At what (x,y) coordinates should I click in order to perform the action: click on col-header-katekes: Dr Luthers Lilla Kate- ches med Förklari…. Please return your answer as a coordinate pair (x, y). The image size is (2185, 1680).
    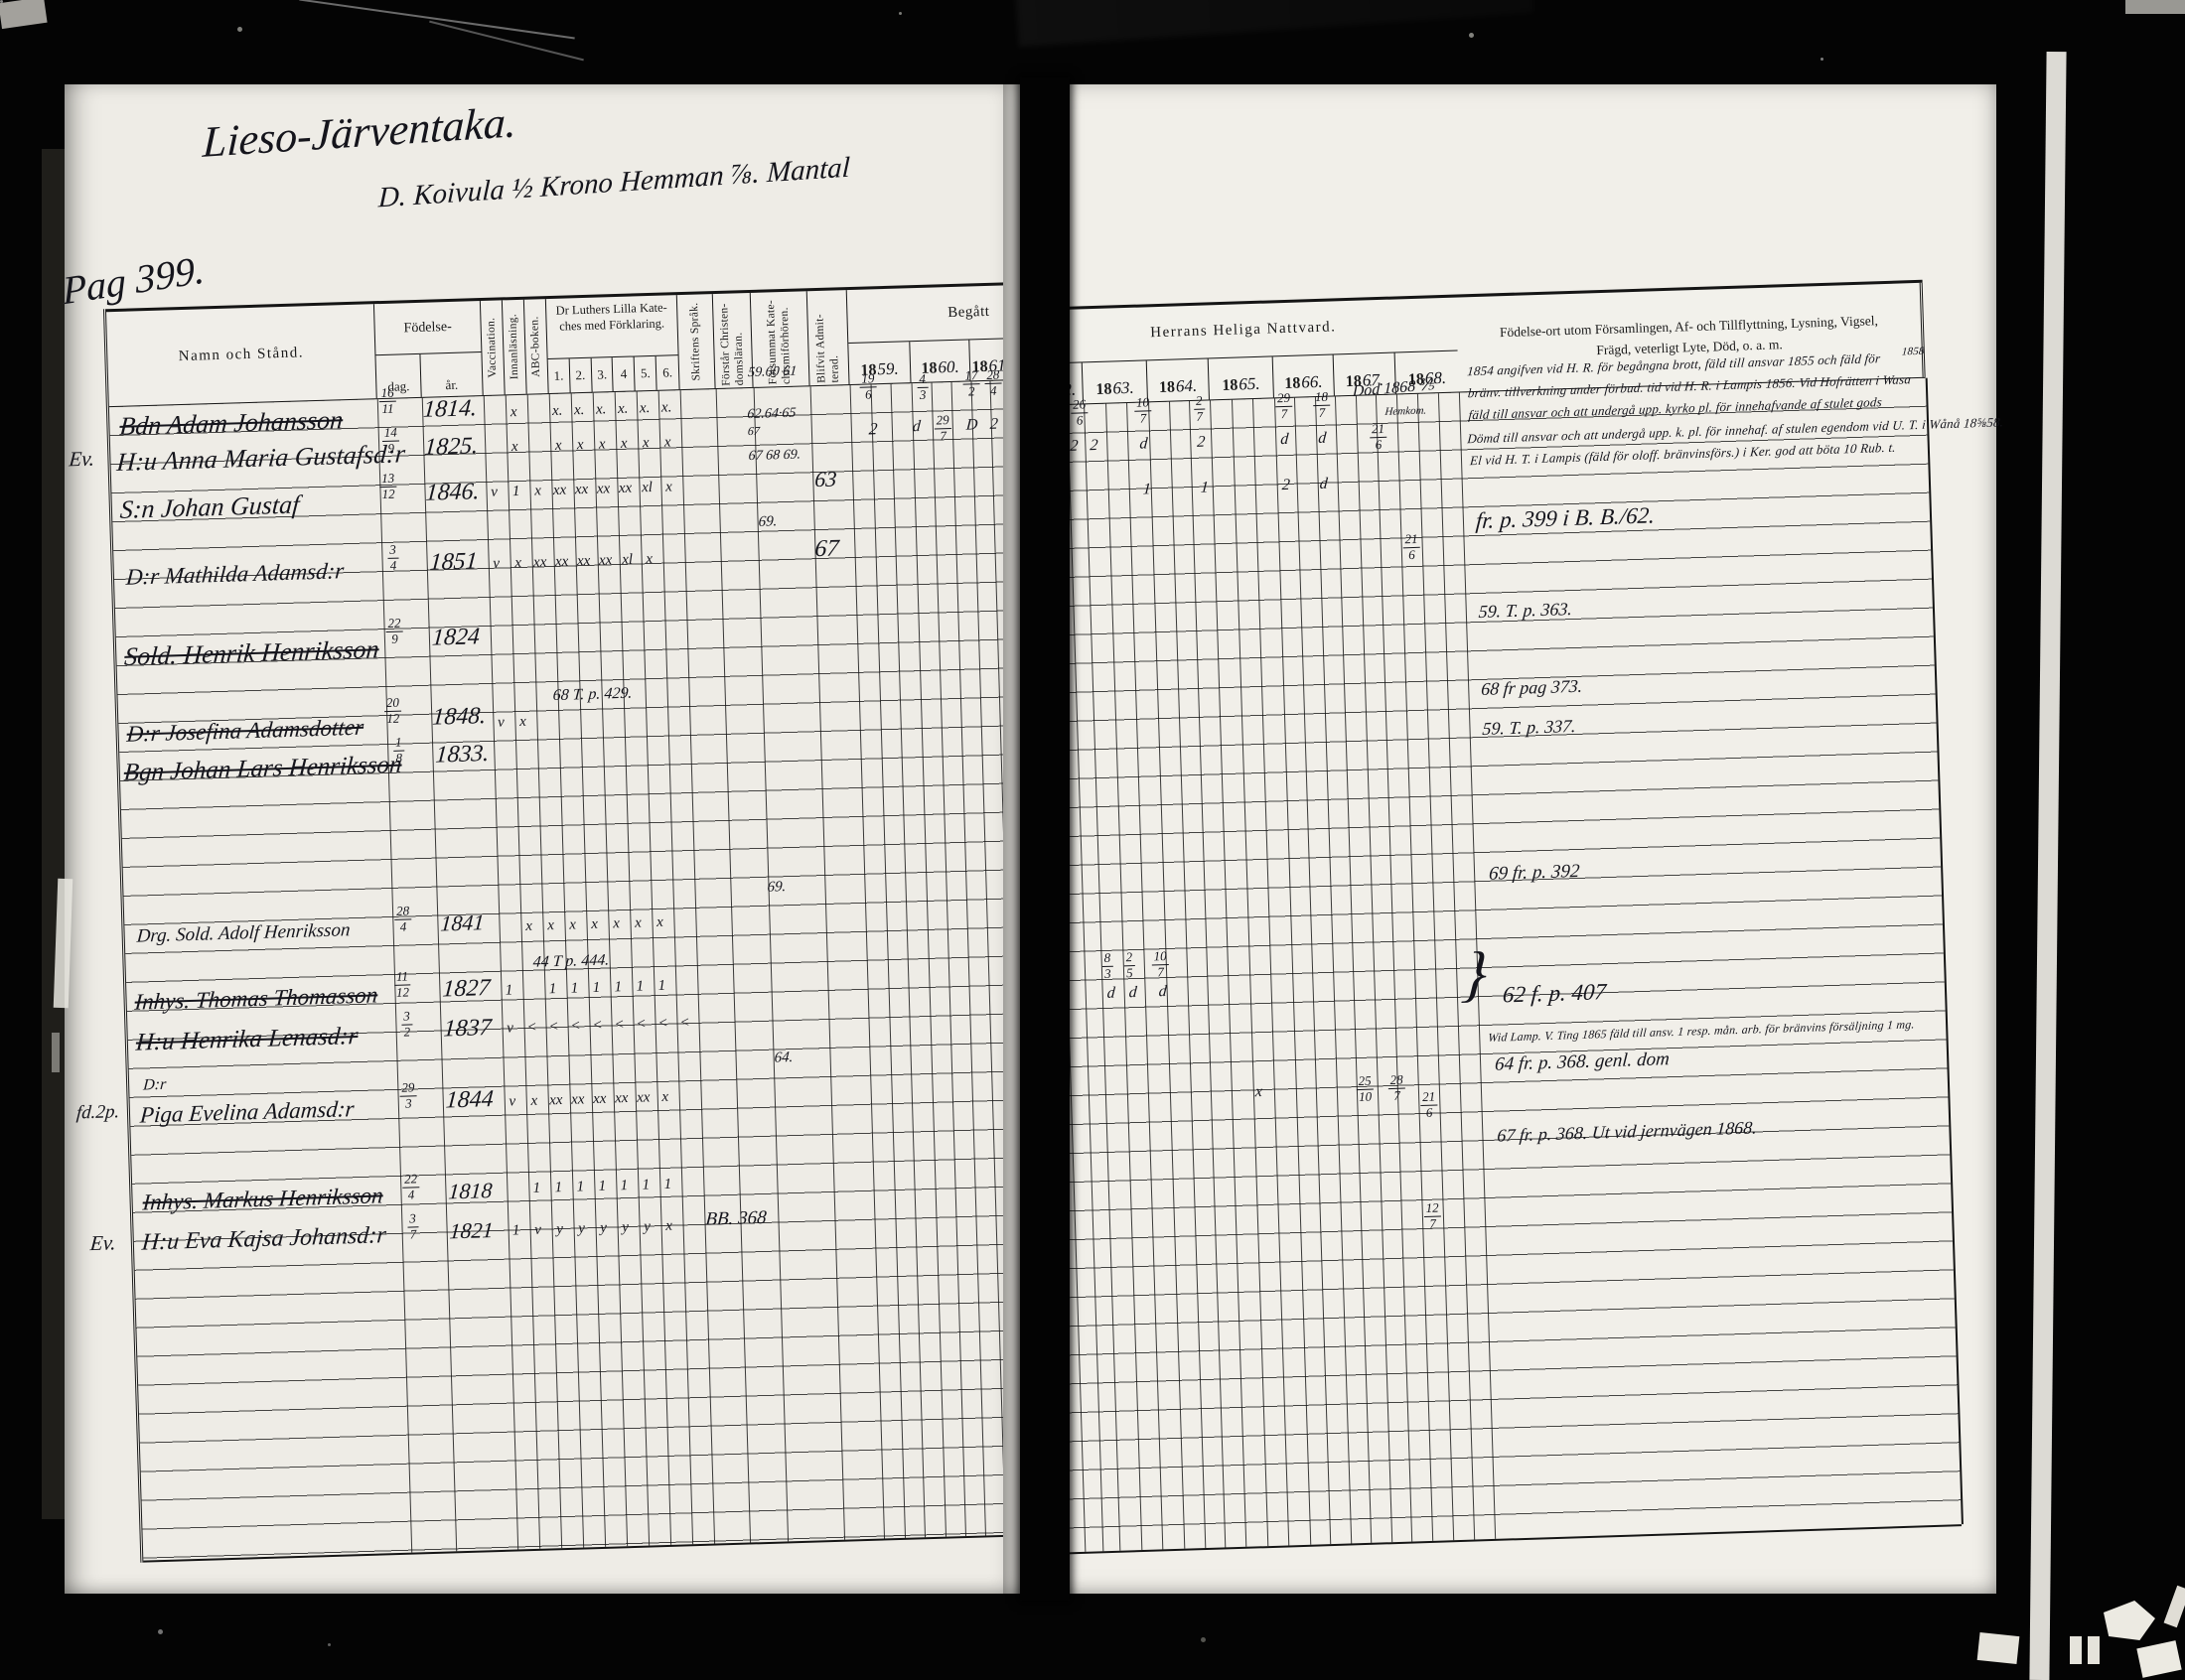
    Looking at the image, I should click on (612, 344).